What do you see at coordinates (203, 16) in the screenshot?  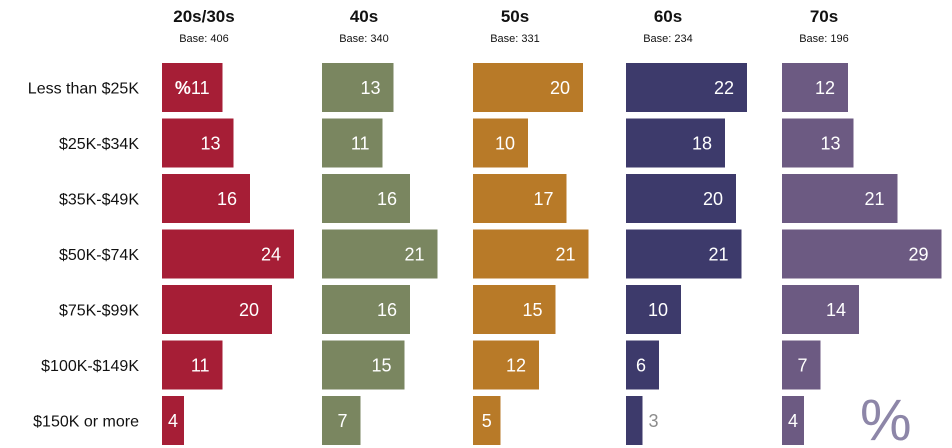 I see `column-title: 20s/30s` at bounding box center [203, 16].